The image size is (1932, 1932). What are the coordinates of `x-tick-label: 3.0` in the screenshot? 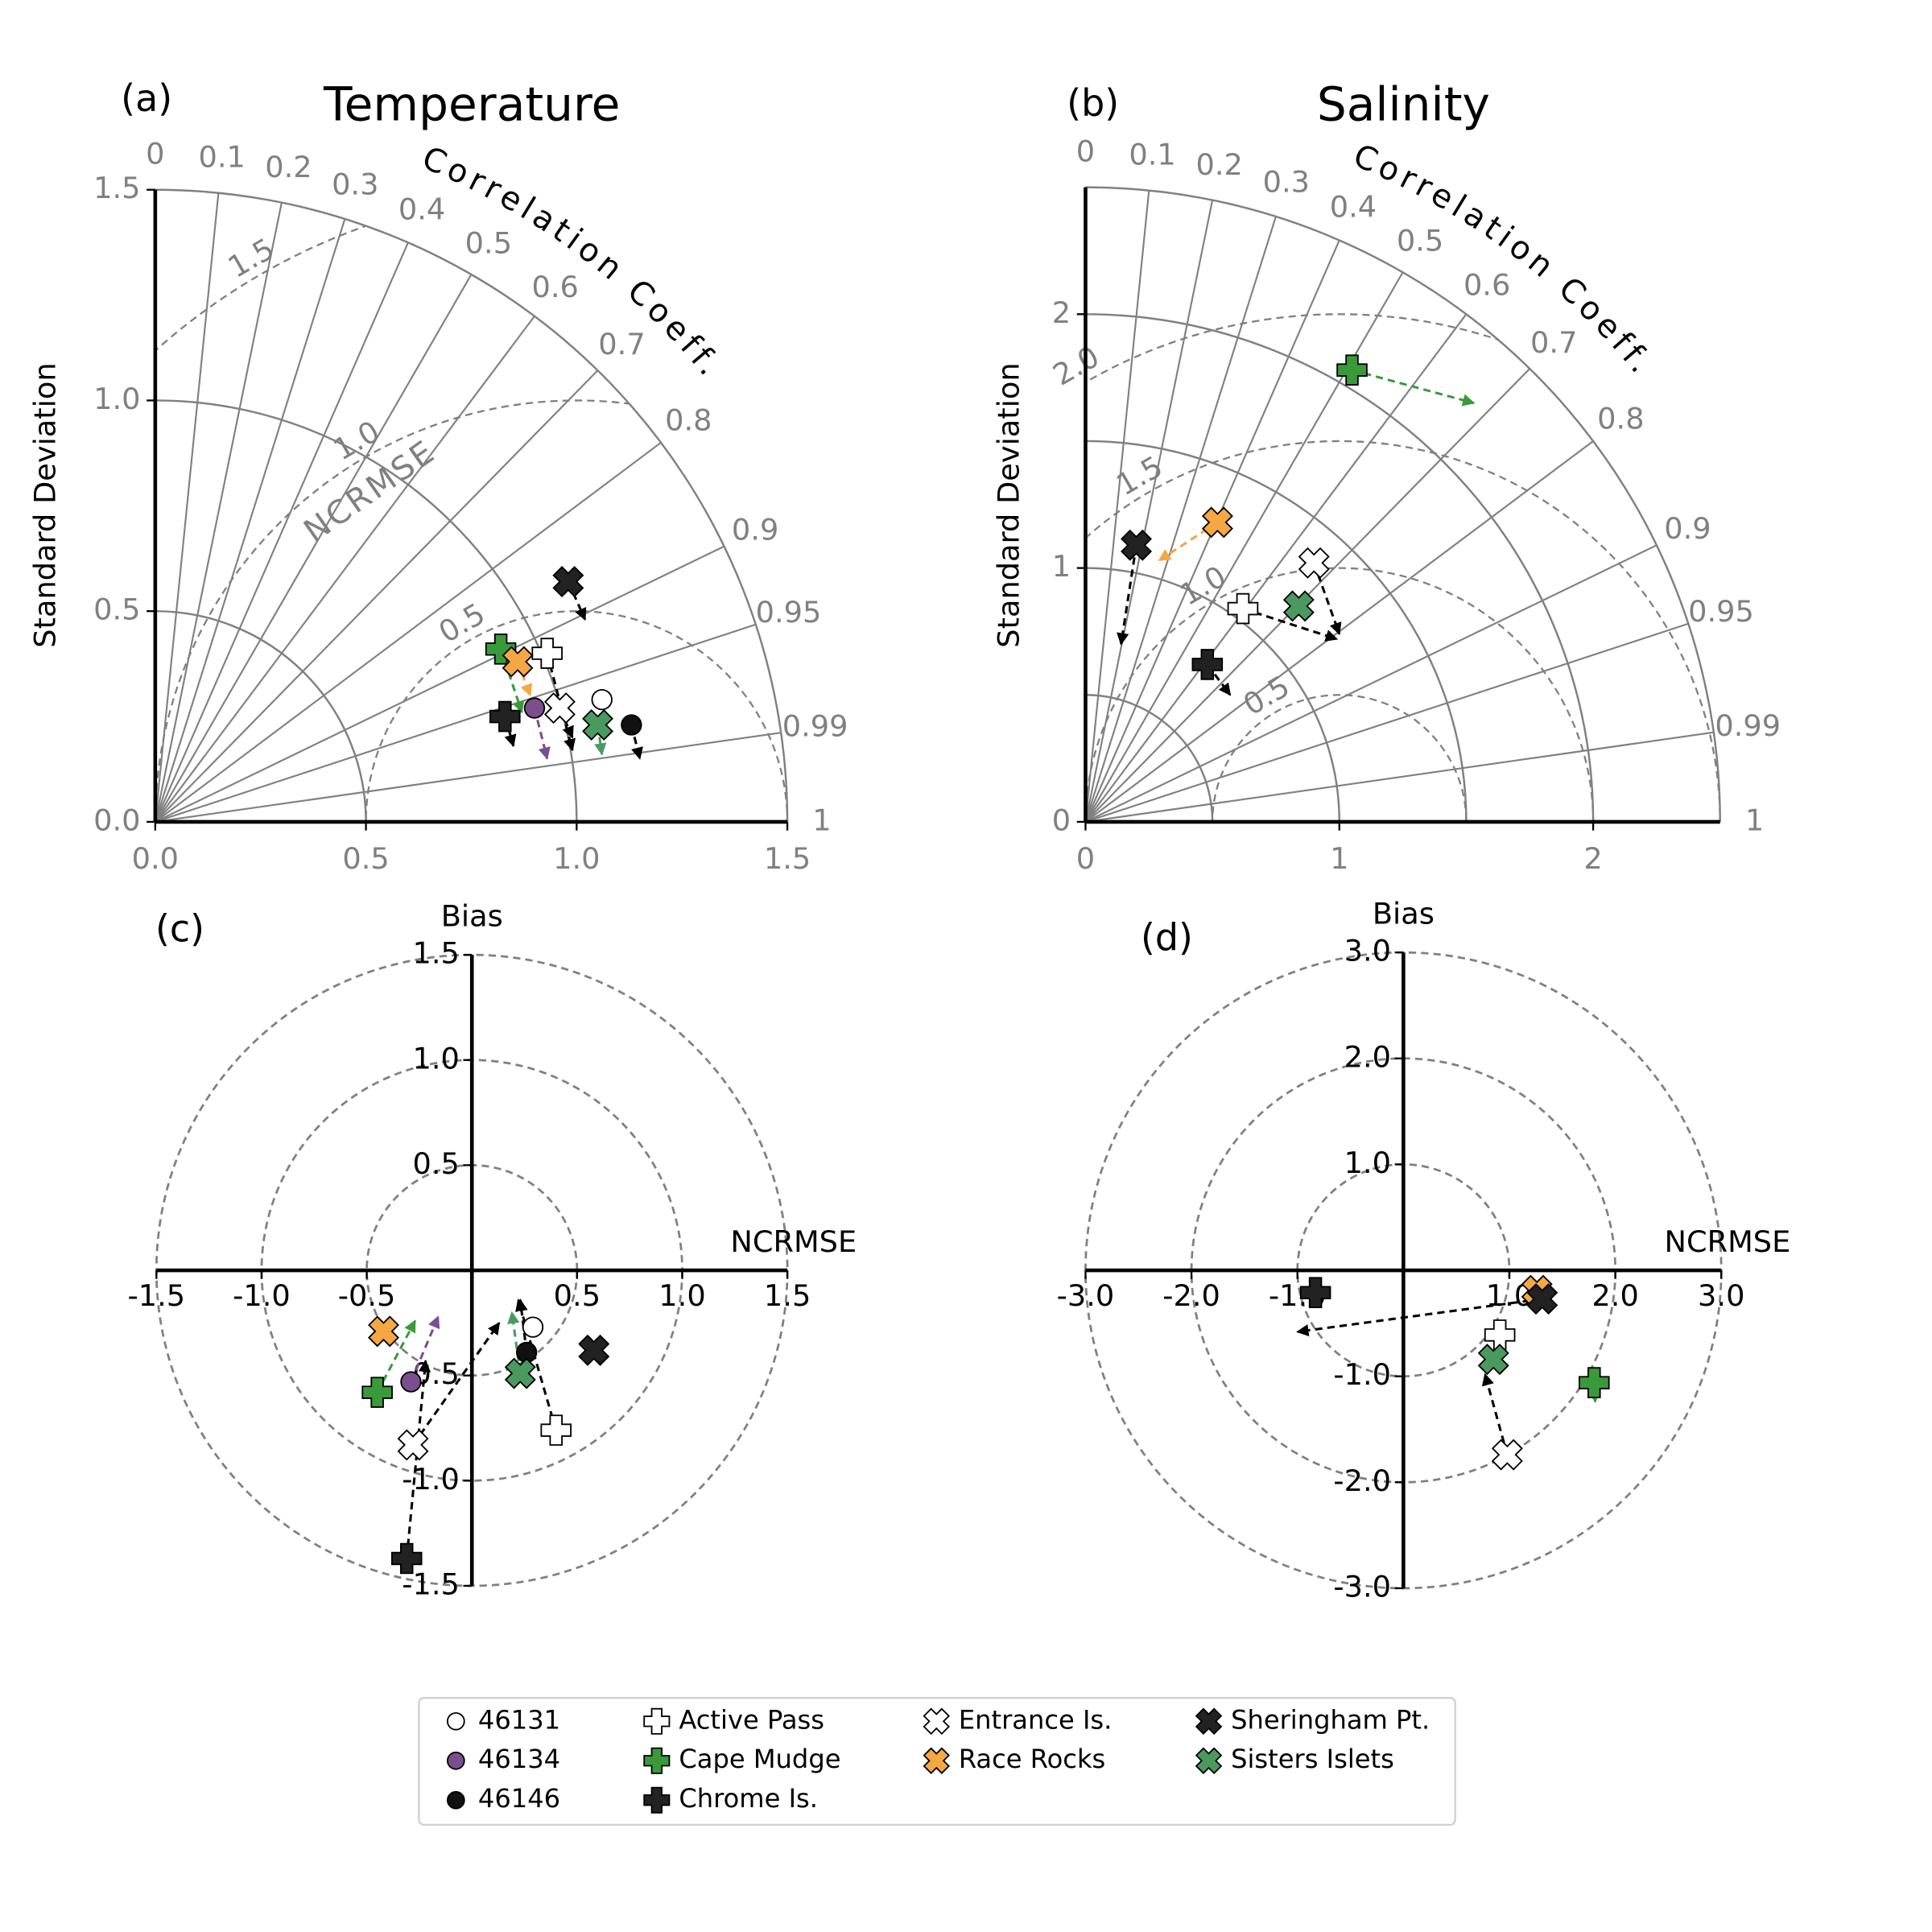 It's located at (1721, 1295).